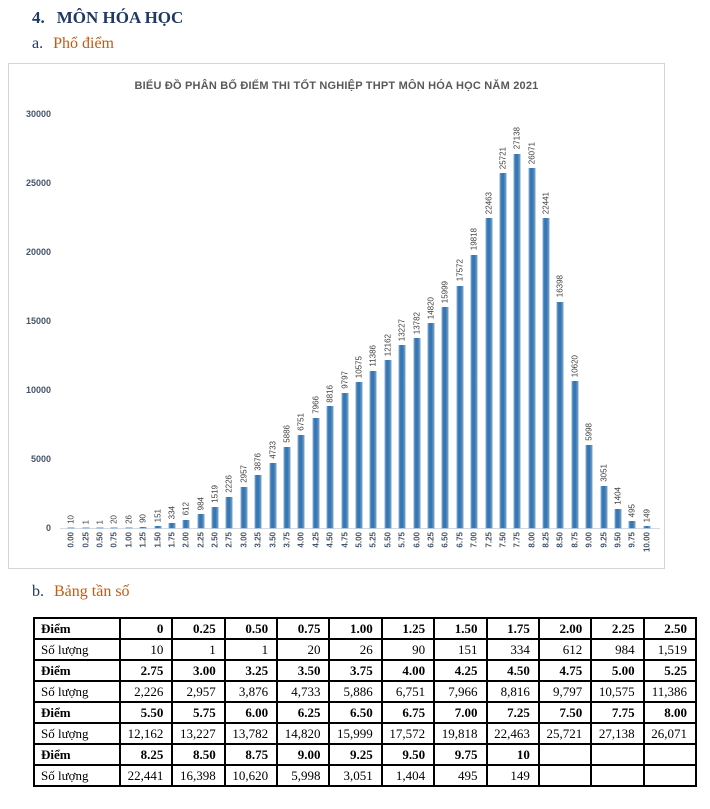 This screenshot has height=809, width=710. What do you see at coordinates (575, 540) in the screenshot?
I see `x-axis-tick-label: 8.75` at bounding box center [575, 540].